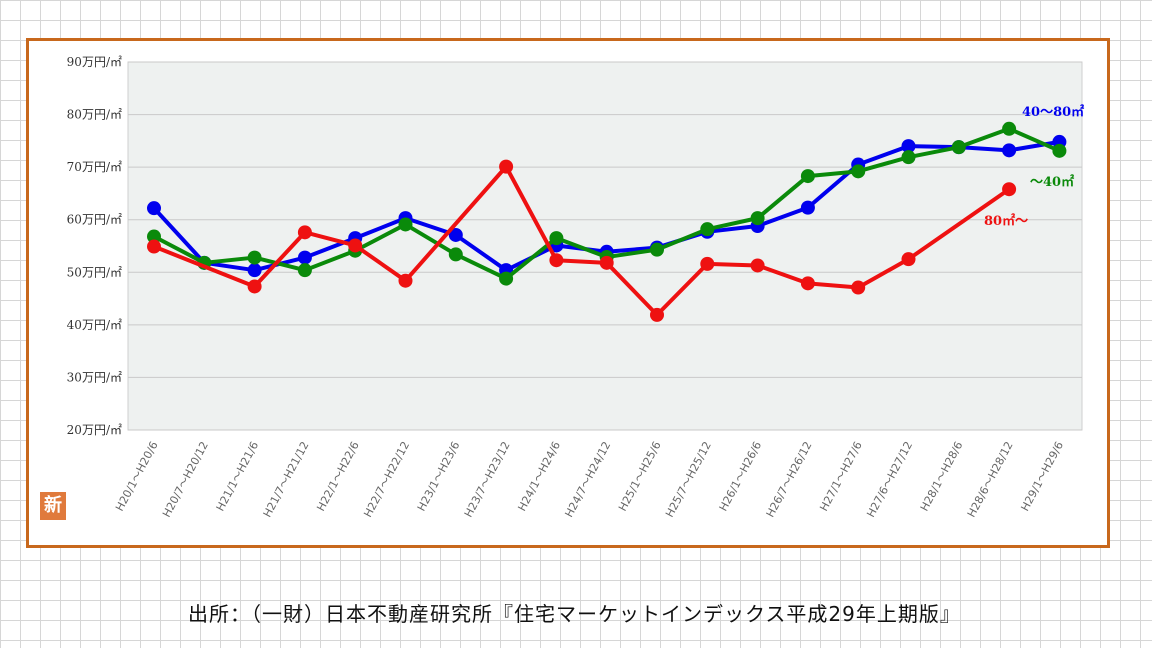 Image resolution: width=1152 pixels, height=648 pixels. I want to click on x-tick-label: H24/1〜H24/6, so click(539, 476).